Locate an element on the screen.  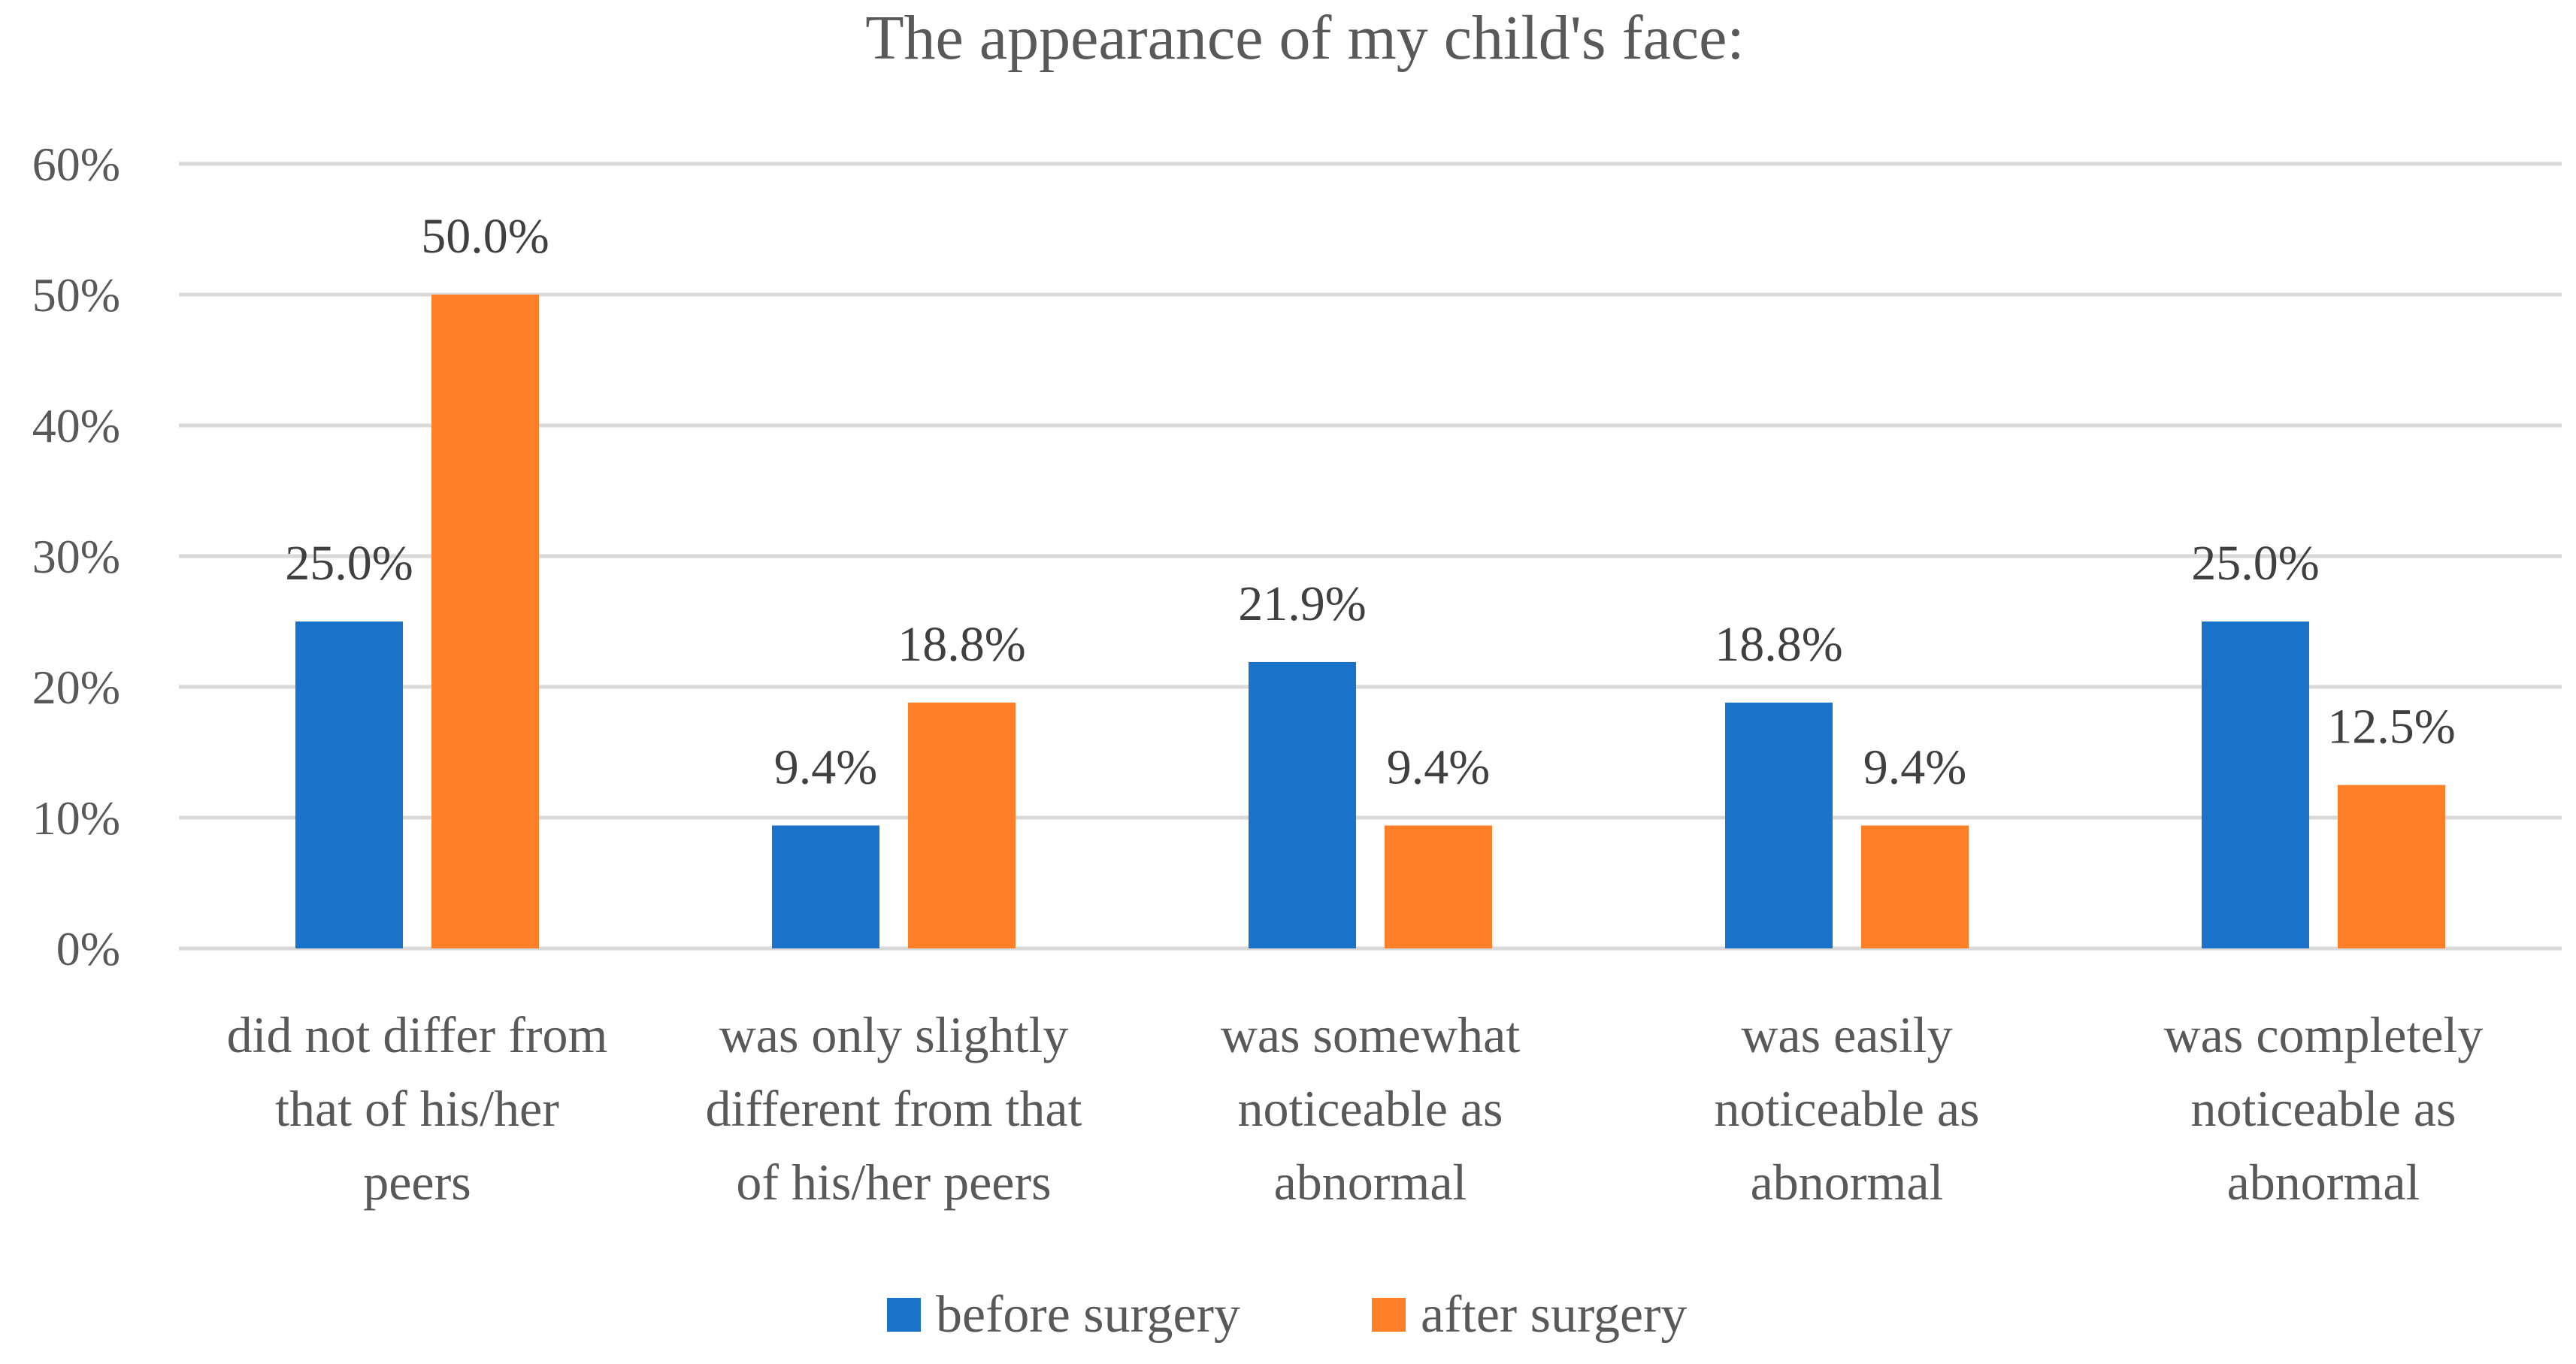
category-label: was only slightly is located at coordinates (894, 1034).